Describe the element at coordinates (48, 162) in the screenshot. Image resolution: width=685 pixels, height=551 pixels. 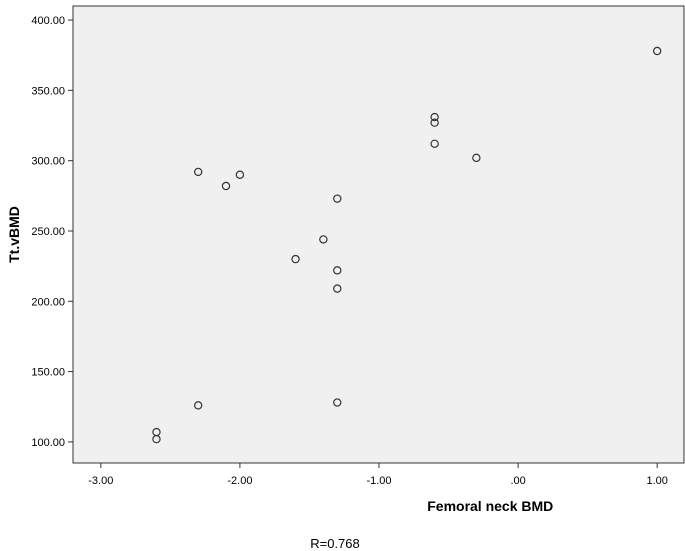
I see `y-tick-label: 300.00` at that location.